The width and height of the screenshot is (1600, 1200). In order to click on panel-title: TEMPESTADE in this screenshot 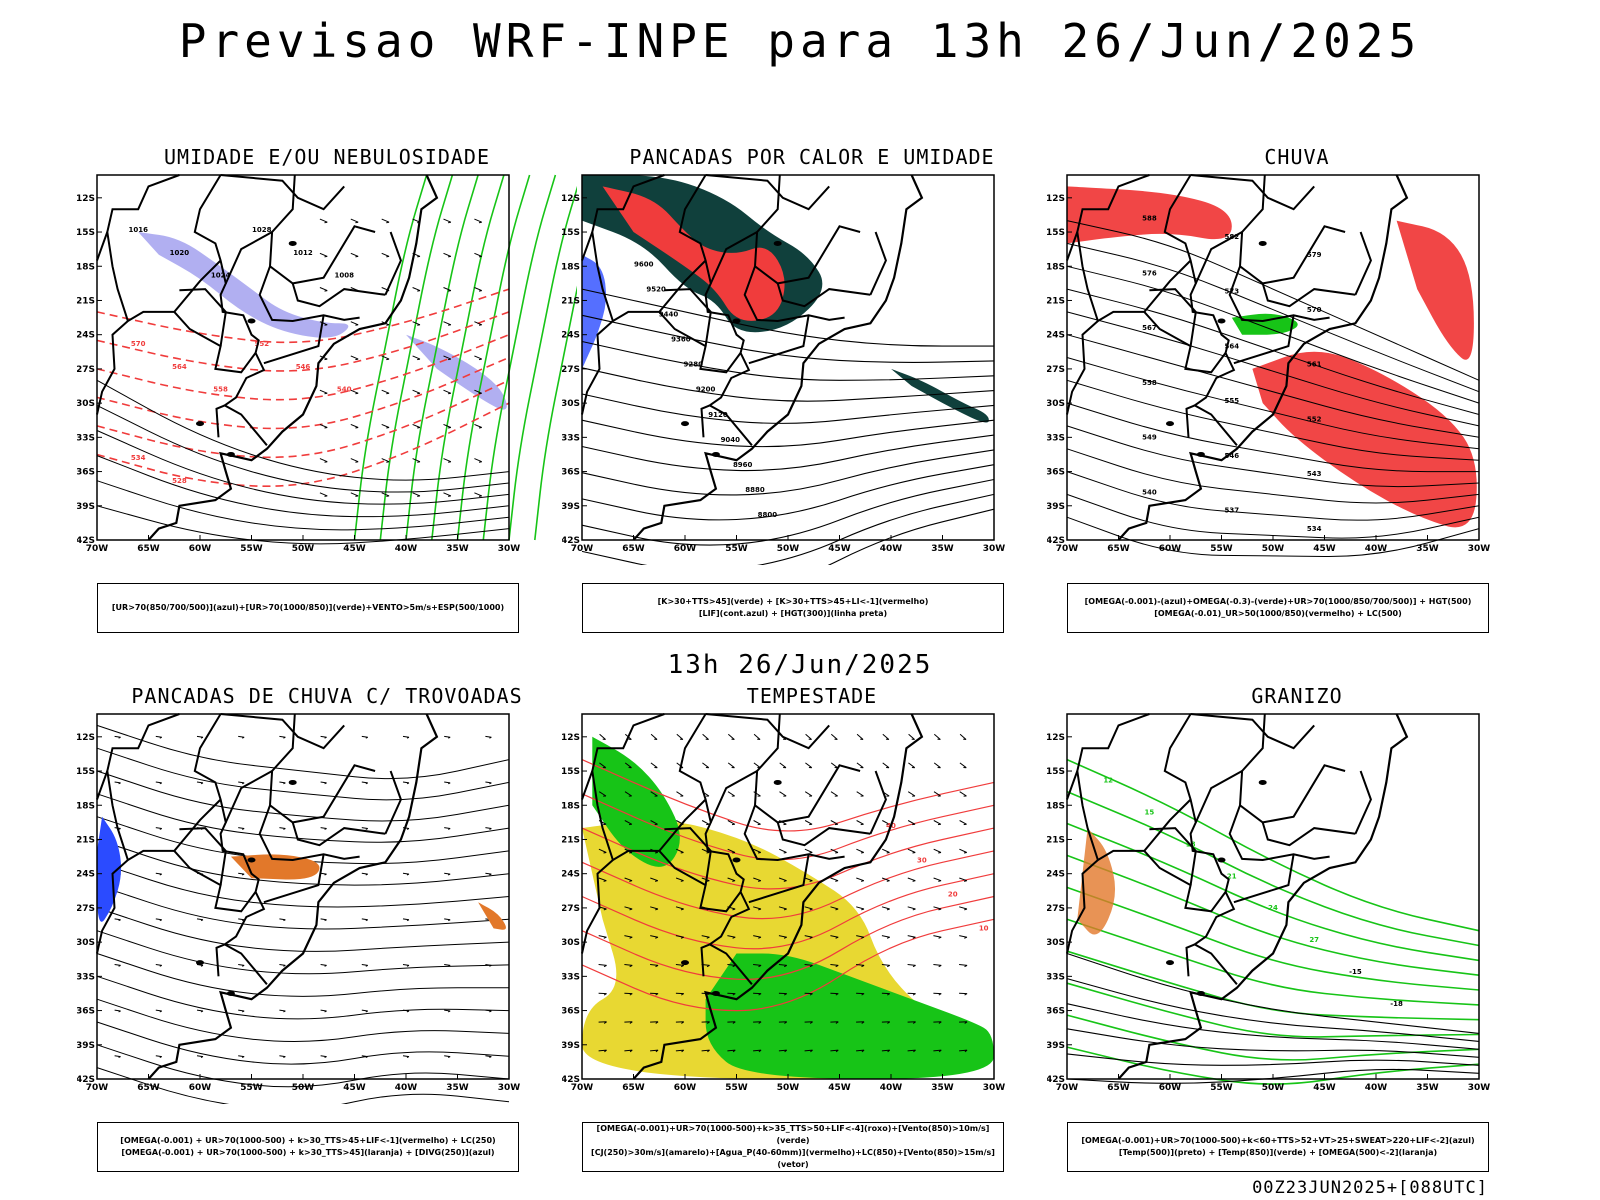, I will do `click(812, 696)`.